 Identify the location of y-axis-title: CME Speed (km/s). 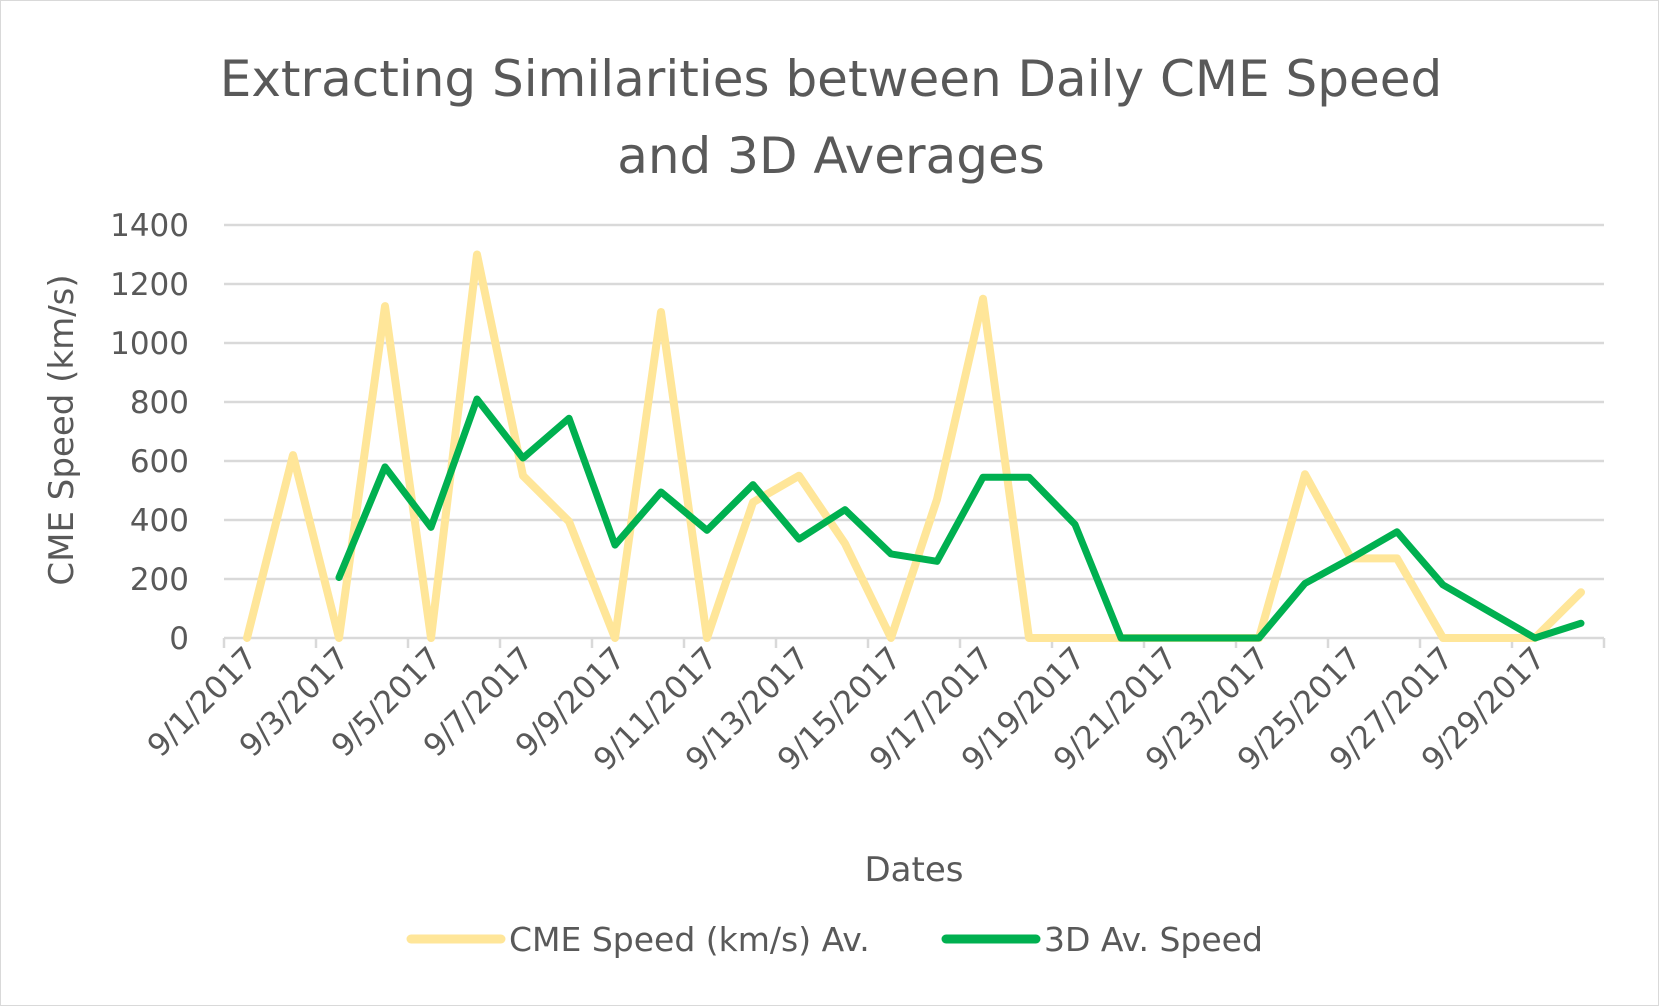
(62, 429).